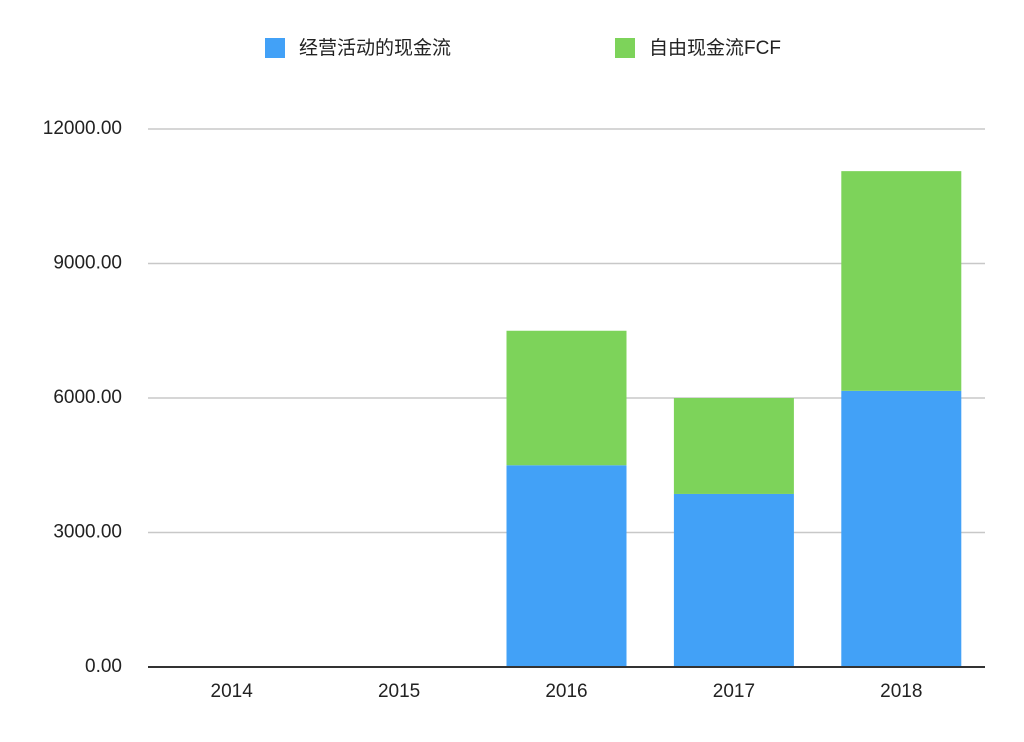  Describe the element at coordinates (103, 666) in the screenshot. I see `y-tick-label: 0.00` at that location.